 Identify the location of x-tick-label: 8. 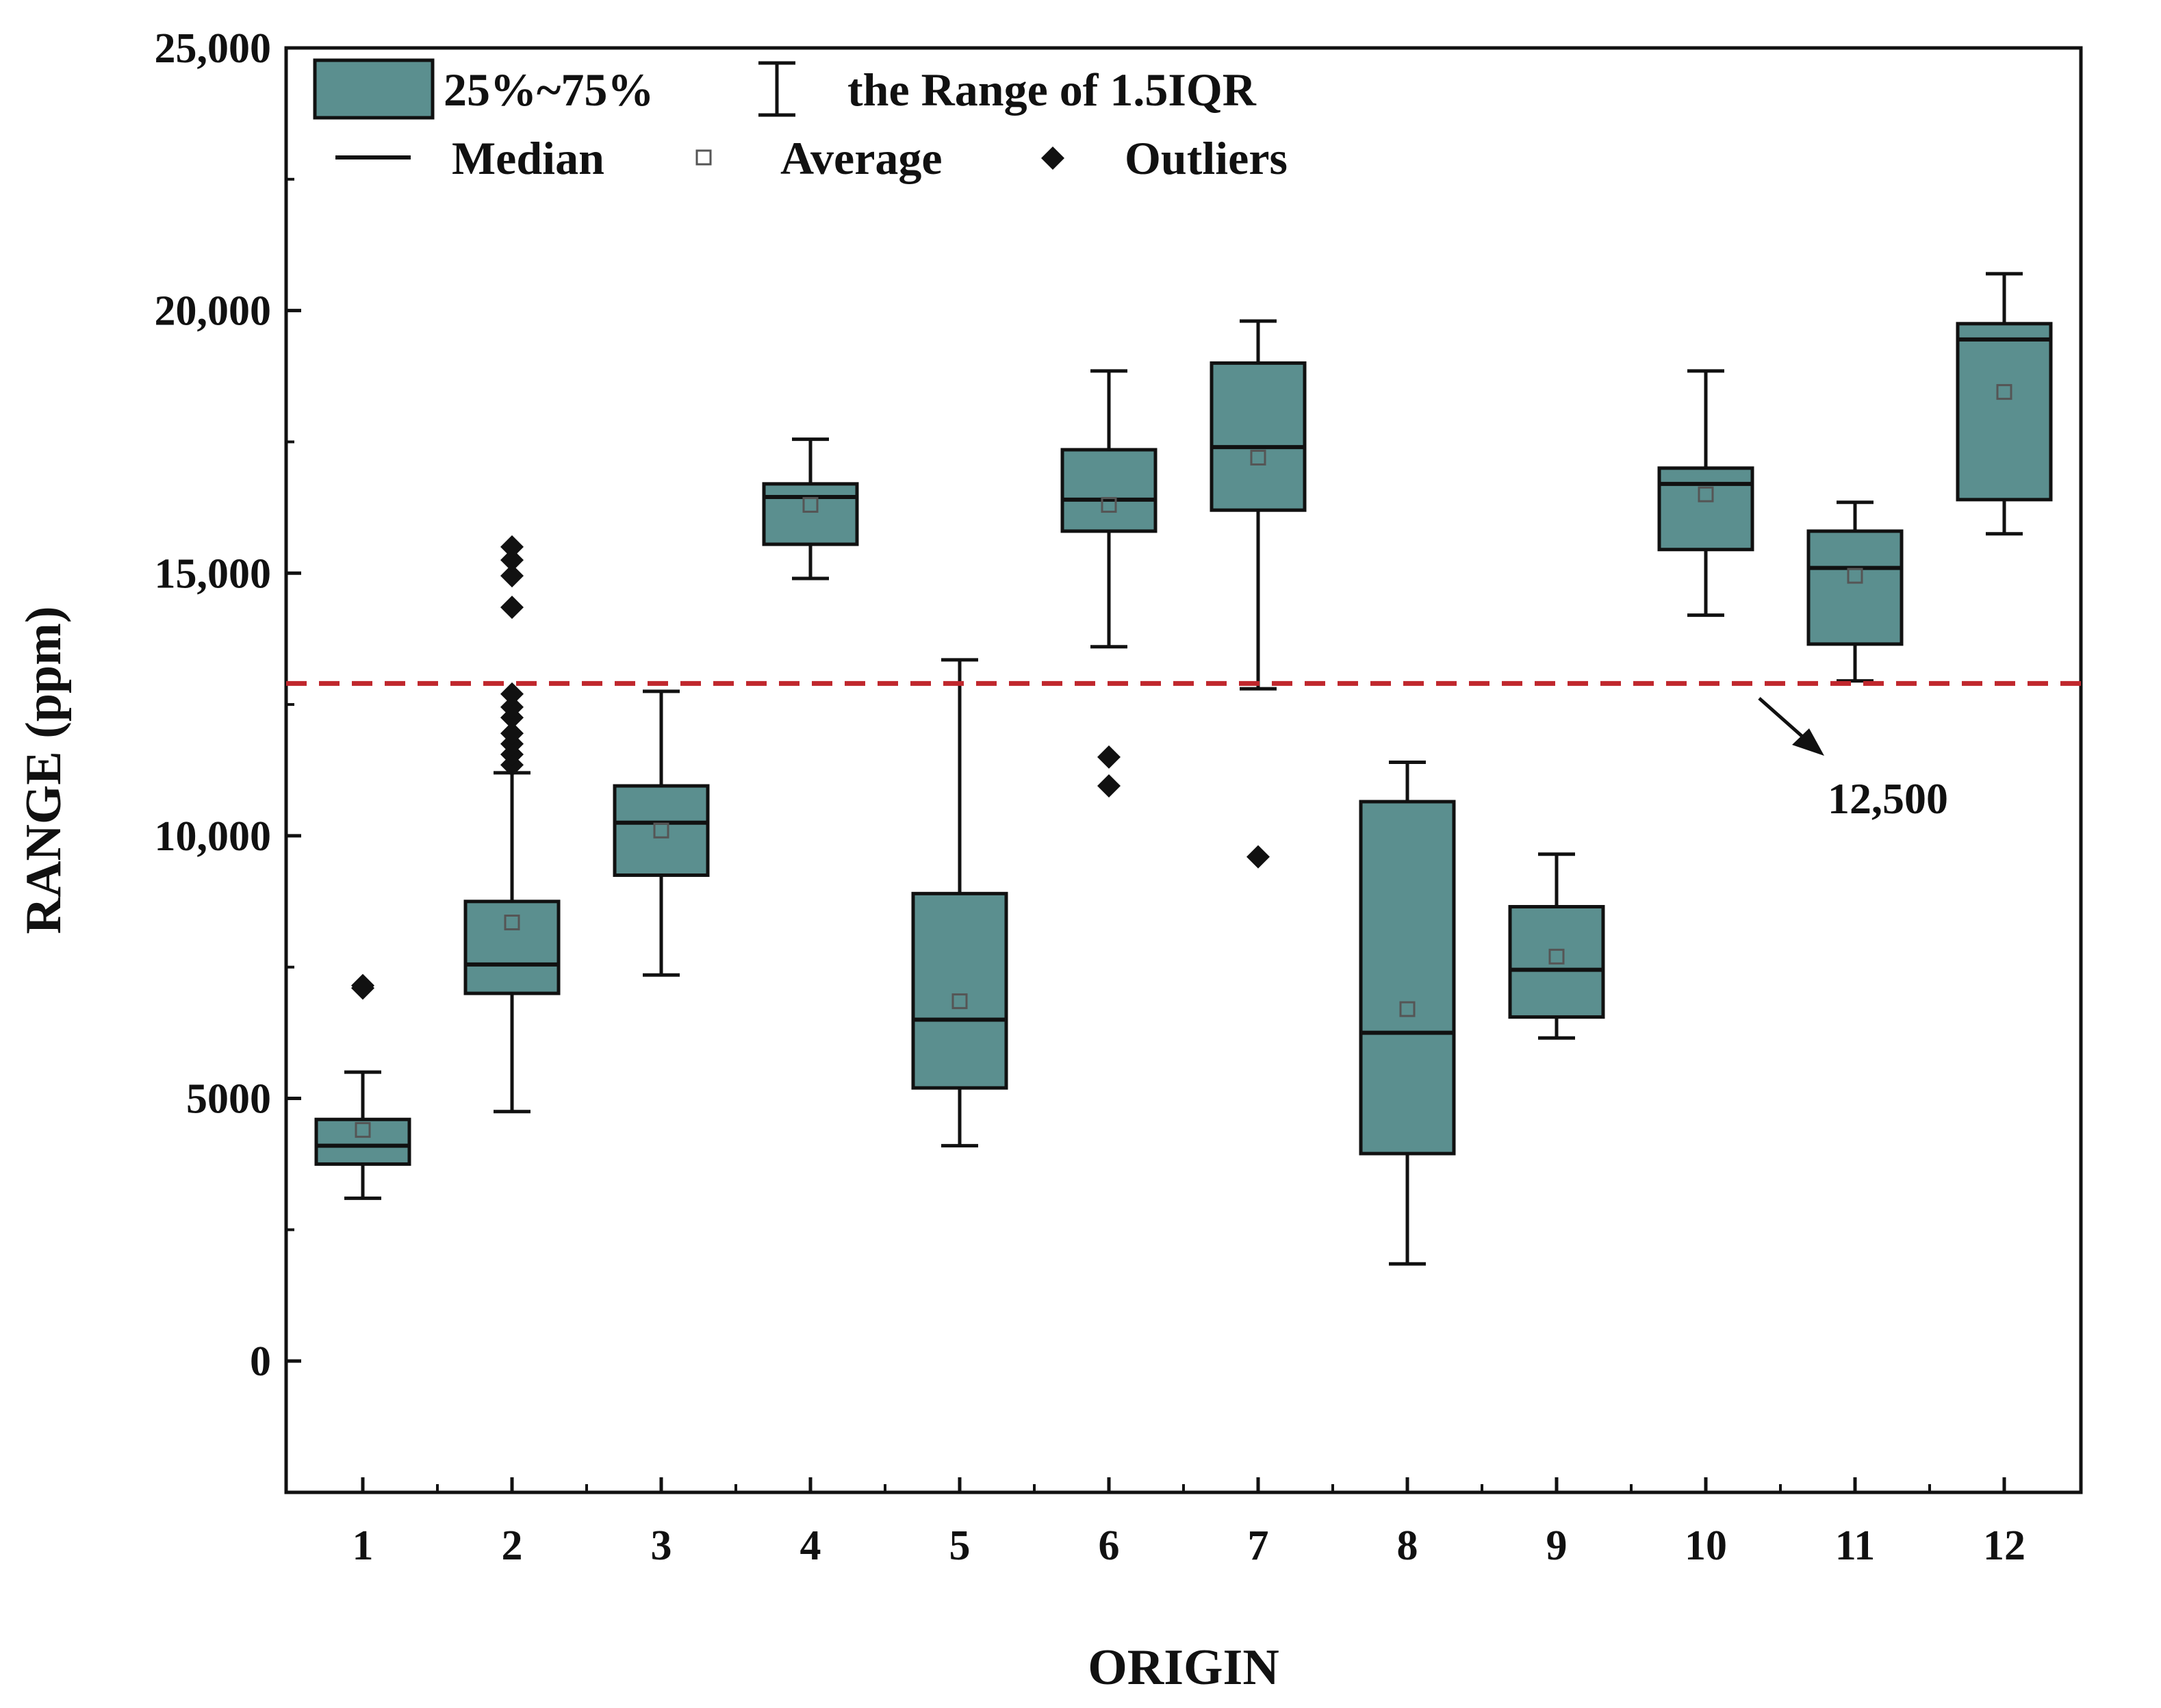
(1408, 1545).